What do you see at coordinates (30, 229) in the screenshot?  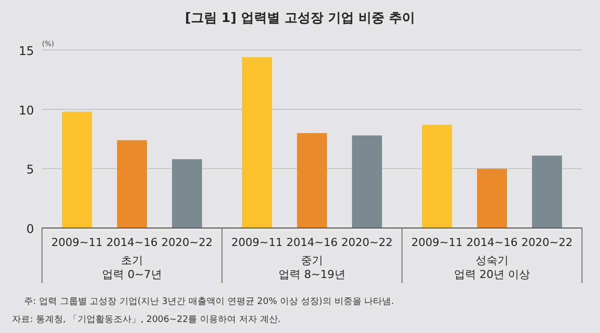 I see `y-tick-label: 0` at bounding box center [30, 229].